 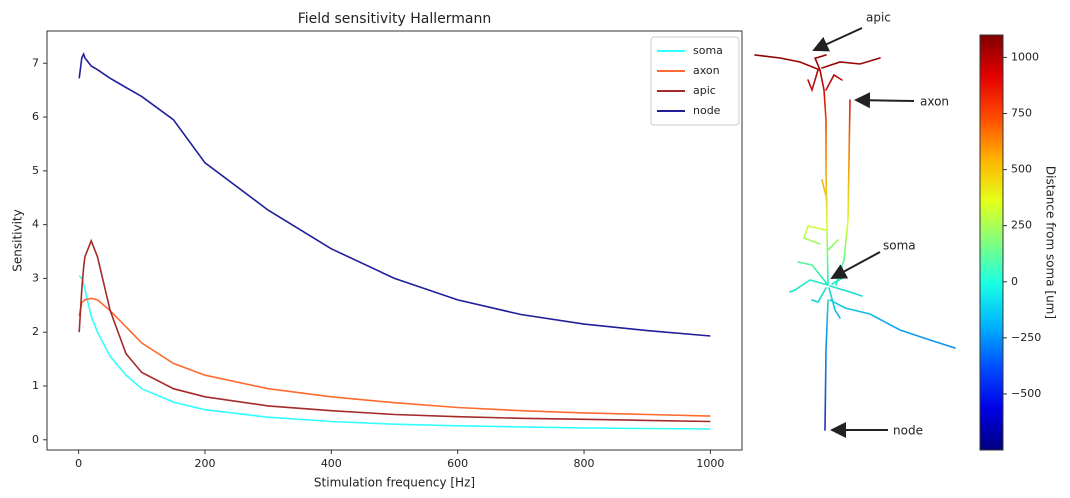 I want to click on x-tick-label: 0, so click(x=78, y=463).